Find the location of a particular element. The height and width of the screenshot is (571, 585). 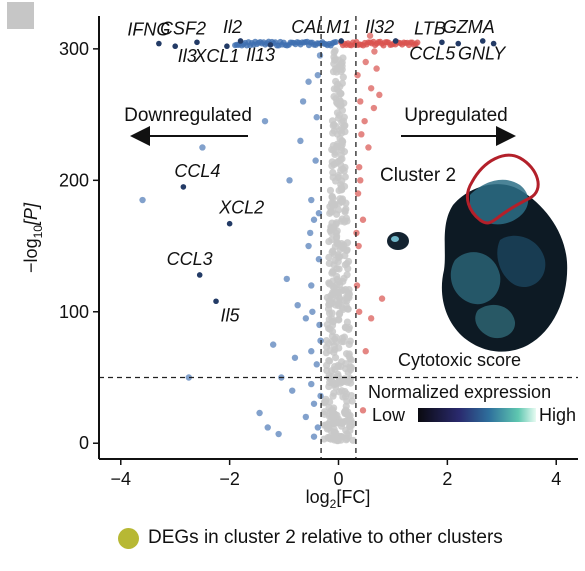

nonsignificant-points is located at coordinates (338, 246).